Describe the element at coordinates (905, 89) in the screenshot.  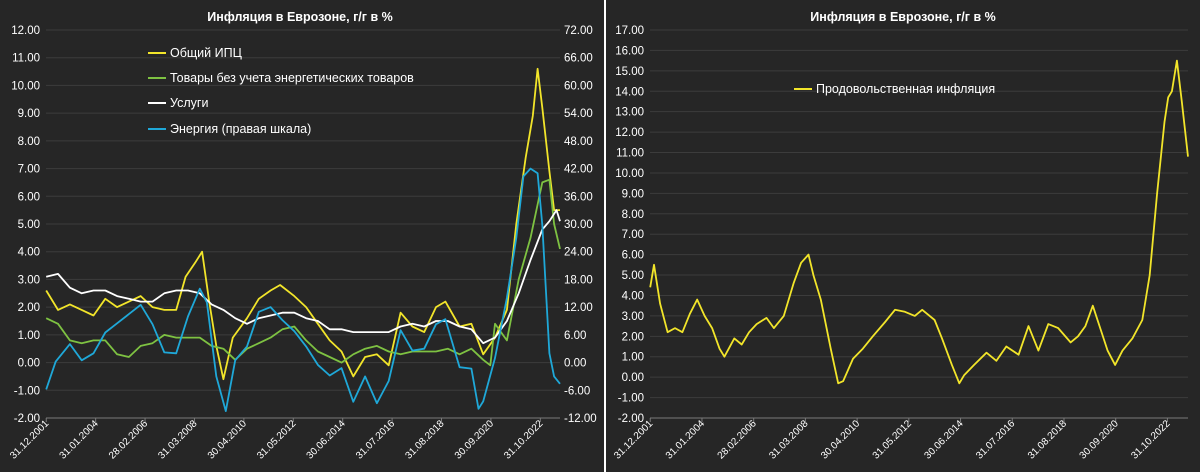
I see `legend-label: Продовольственная инфляция` at that location.